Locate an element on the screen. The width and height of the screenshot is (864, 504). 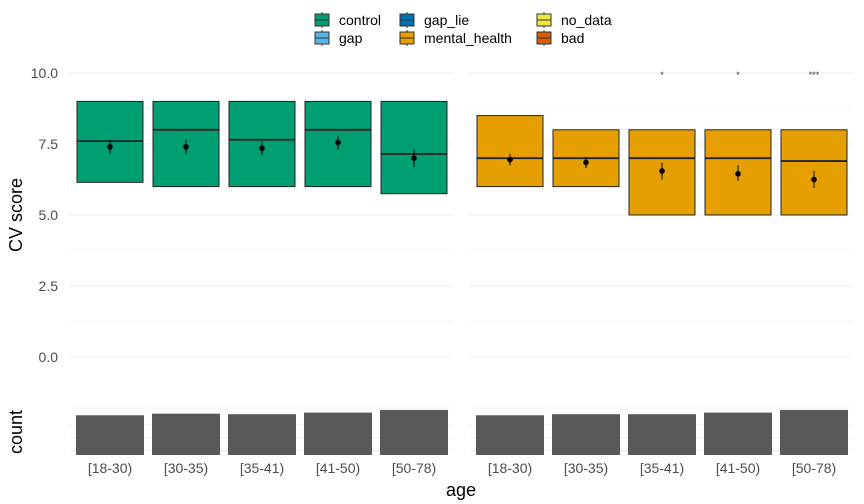
y-tick-label: 10.0 is located at coordinates (44, 73).